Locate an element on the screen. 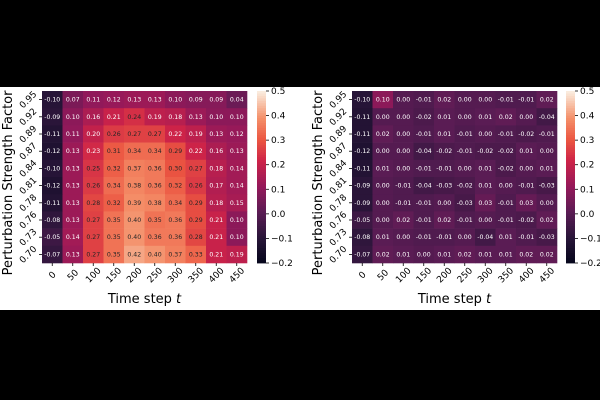  cell-value-label: 0.25 is located at coordinates (93, 168).